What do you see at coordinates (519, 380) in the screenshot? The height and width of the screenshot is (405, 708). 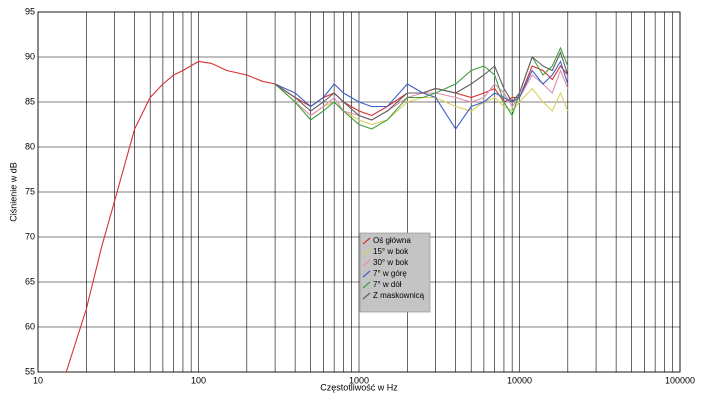 I see `x-tick-label: 10000` at bounding box center [519, 380].